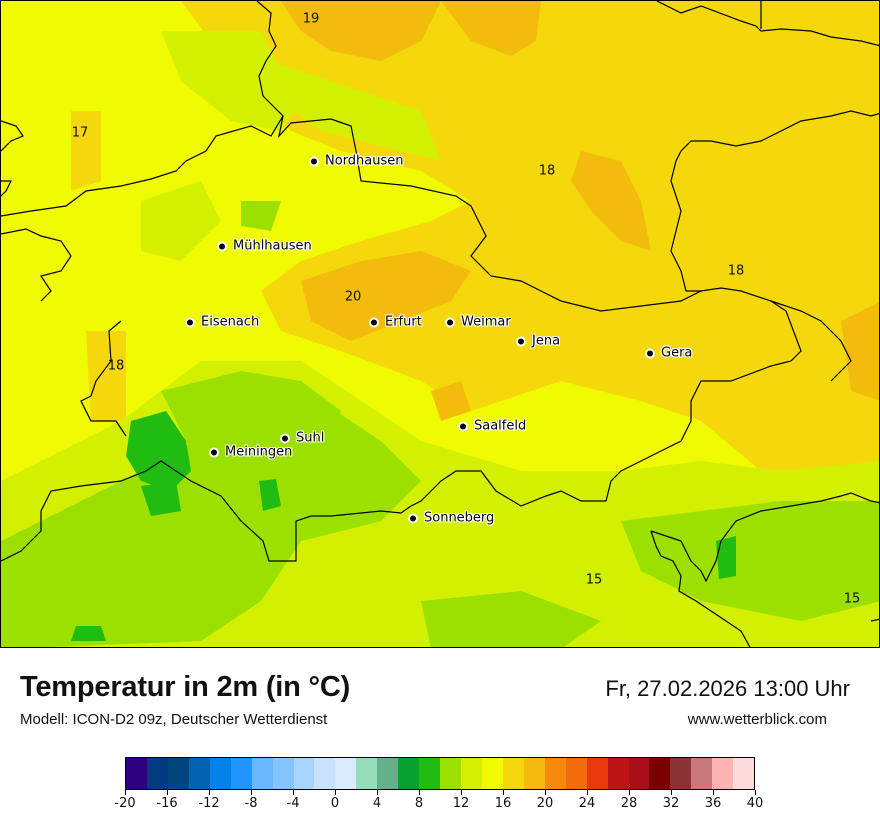 Image resolution: width=880 pixels, height=830 pixels. I want to click on city-marker-muehlhausen: Mühlhausen, so click(264, 246).